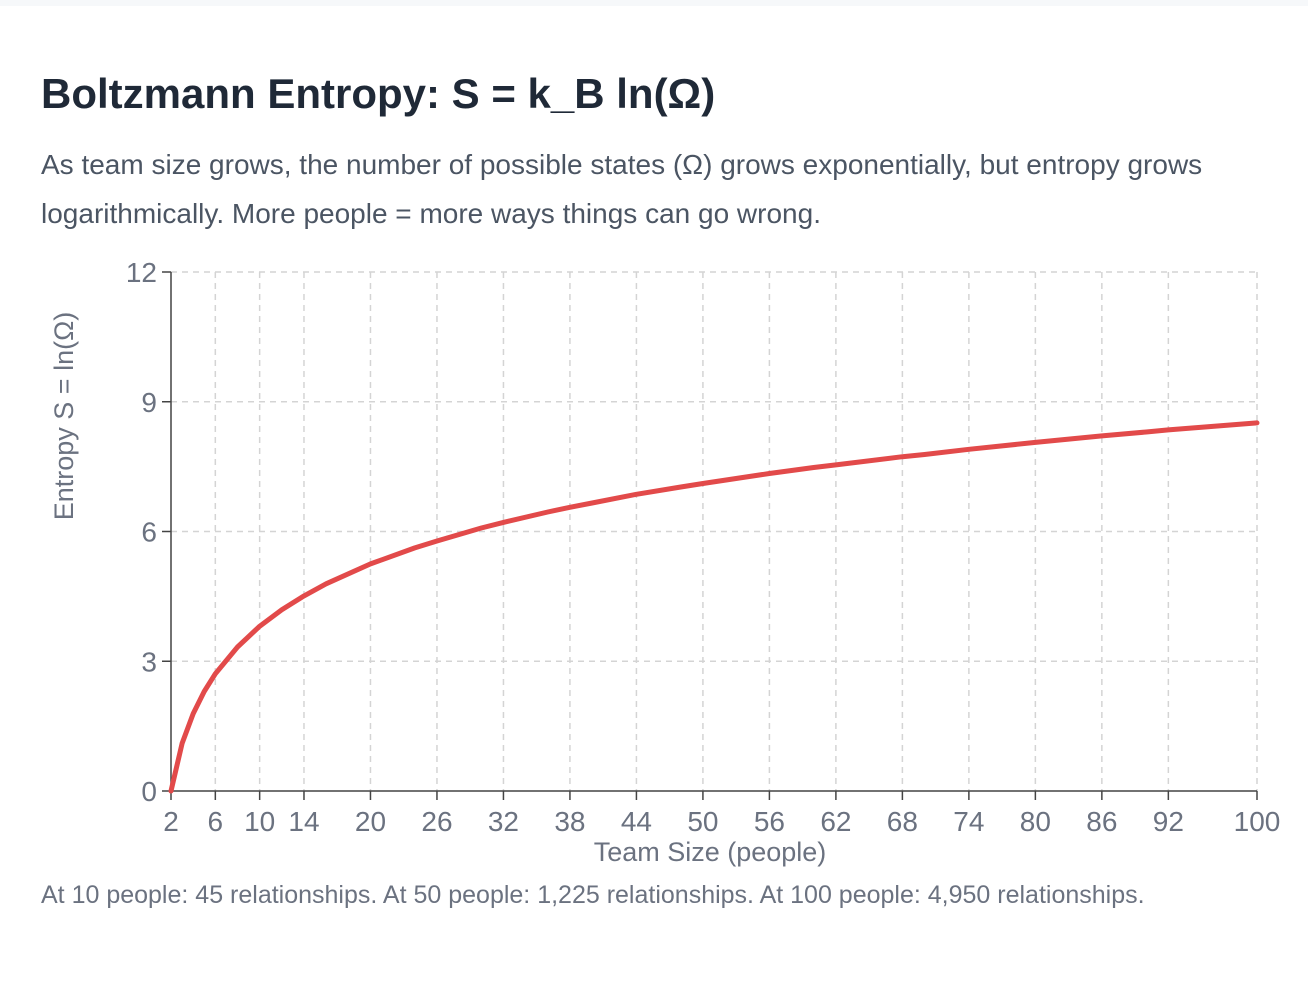 This screenshot has width=1308, height=992. I want to click on x-tick-label: 50, so click(702, 821).